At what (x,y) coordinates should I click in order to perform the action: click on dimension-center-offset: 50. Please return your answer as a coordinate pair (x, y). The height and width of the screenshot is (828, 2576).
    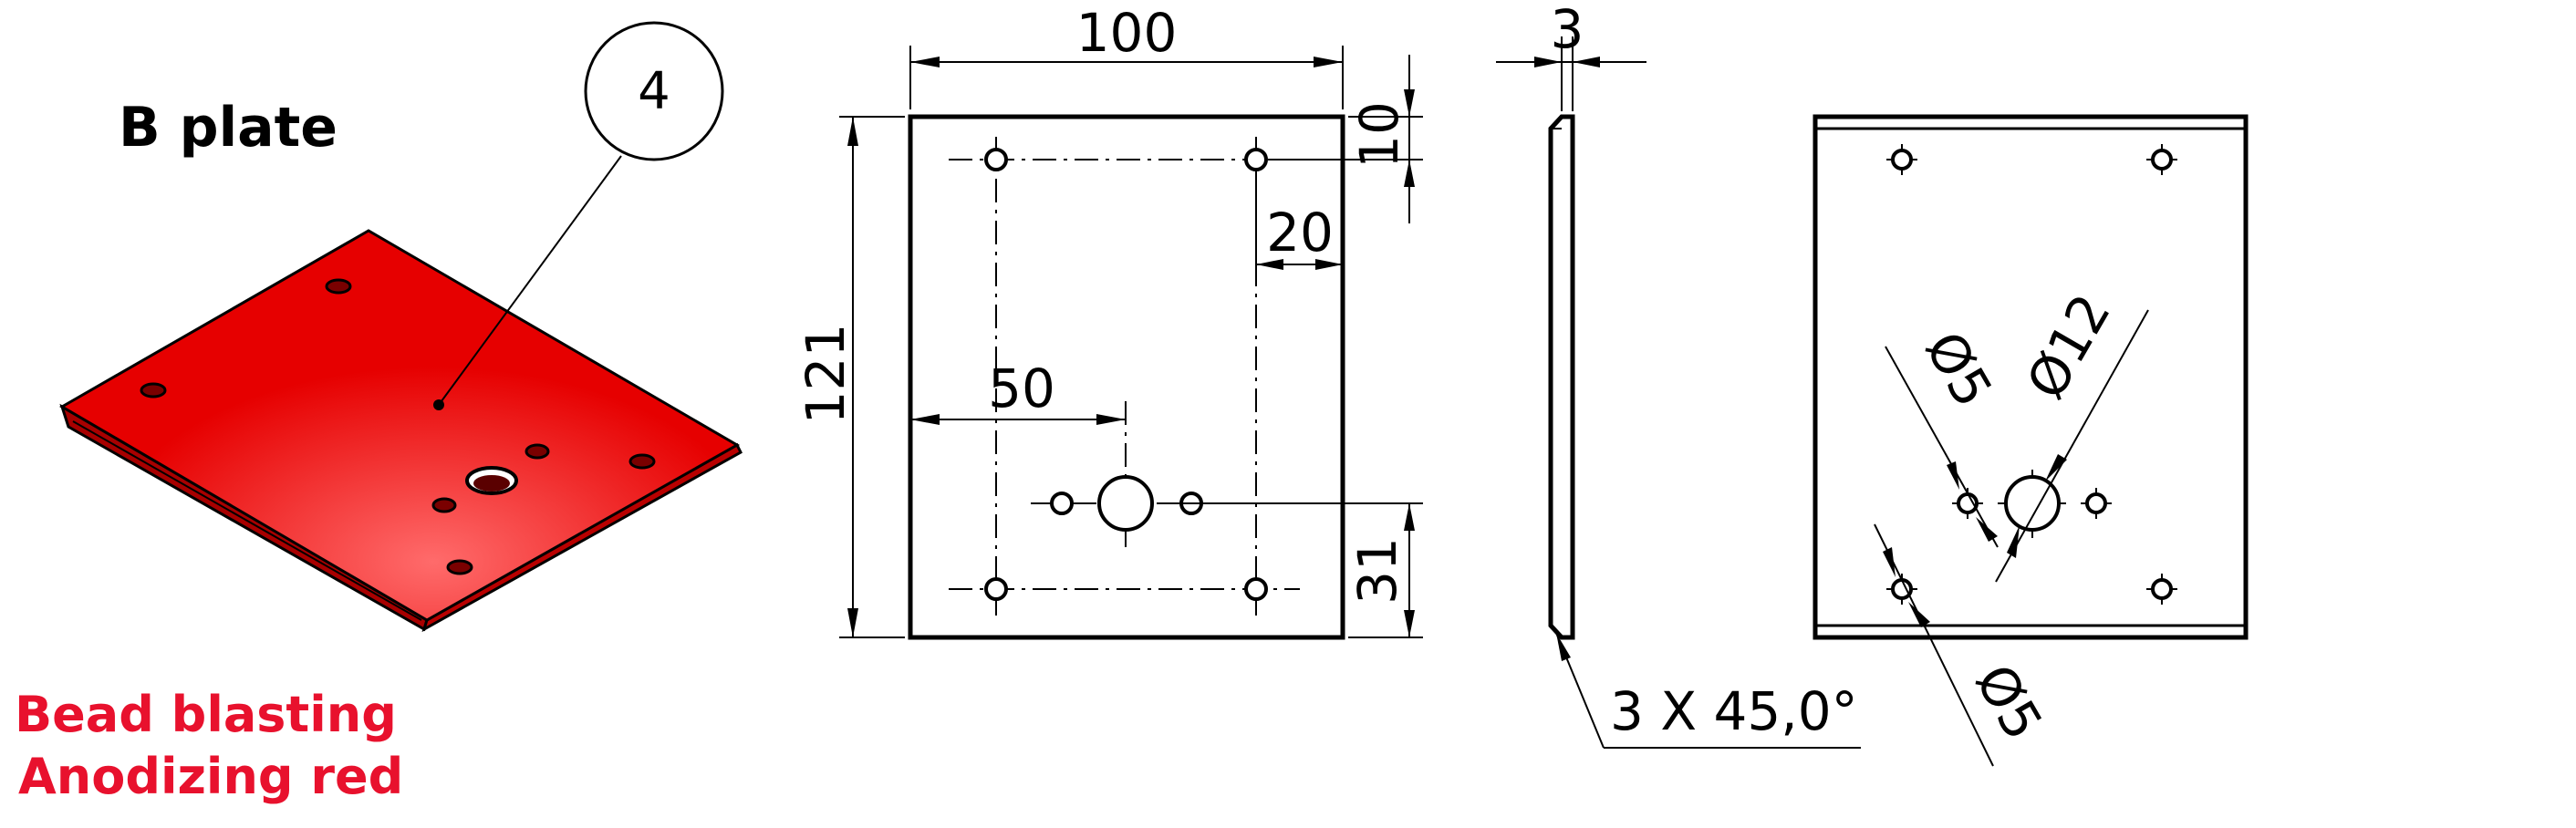
    Looking at the image, I should click on (1018, 391).